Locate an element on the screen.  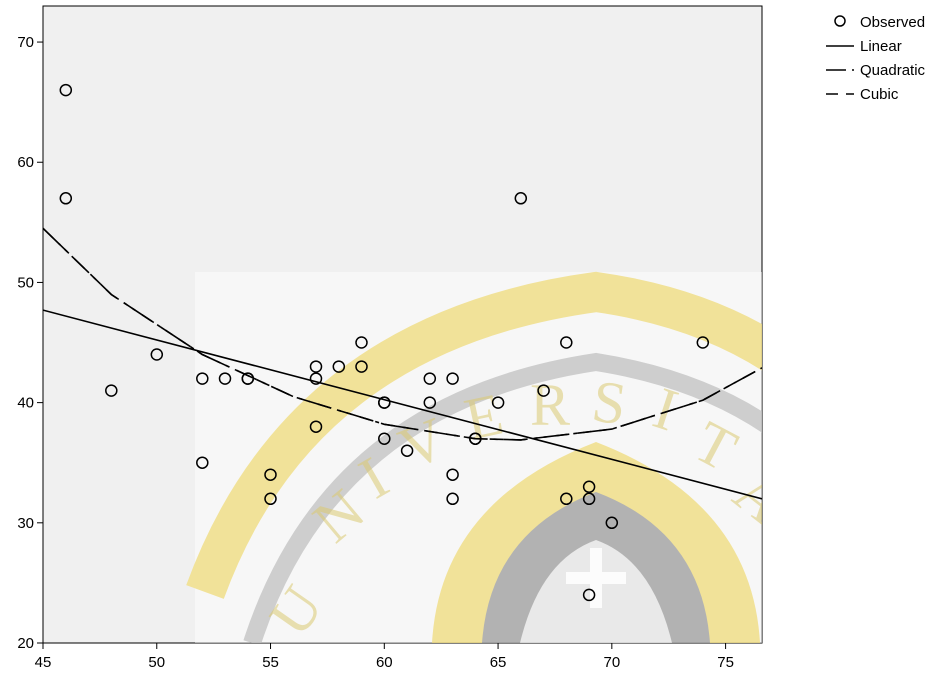
y-tick-label: 20 is located at coordinates (25, 643).